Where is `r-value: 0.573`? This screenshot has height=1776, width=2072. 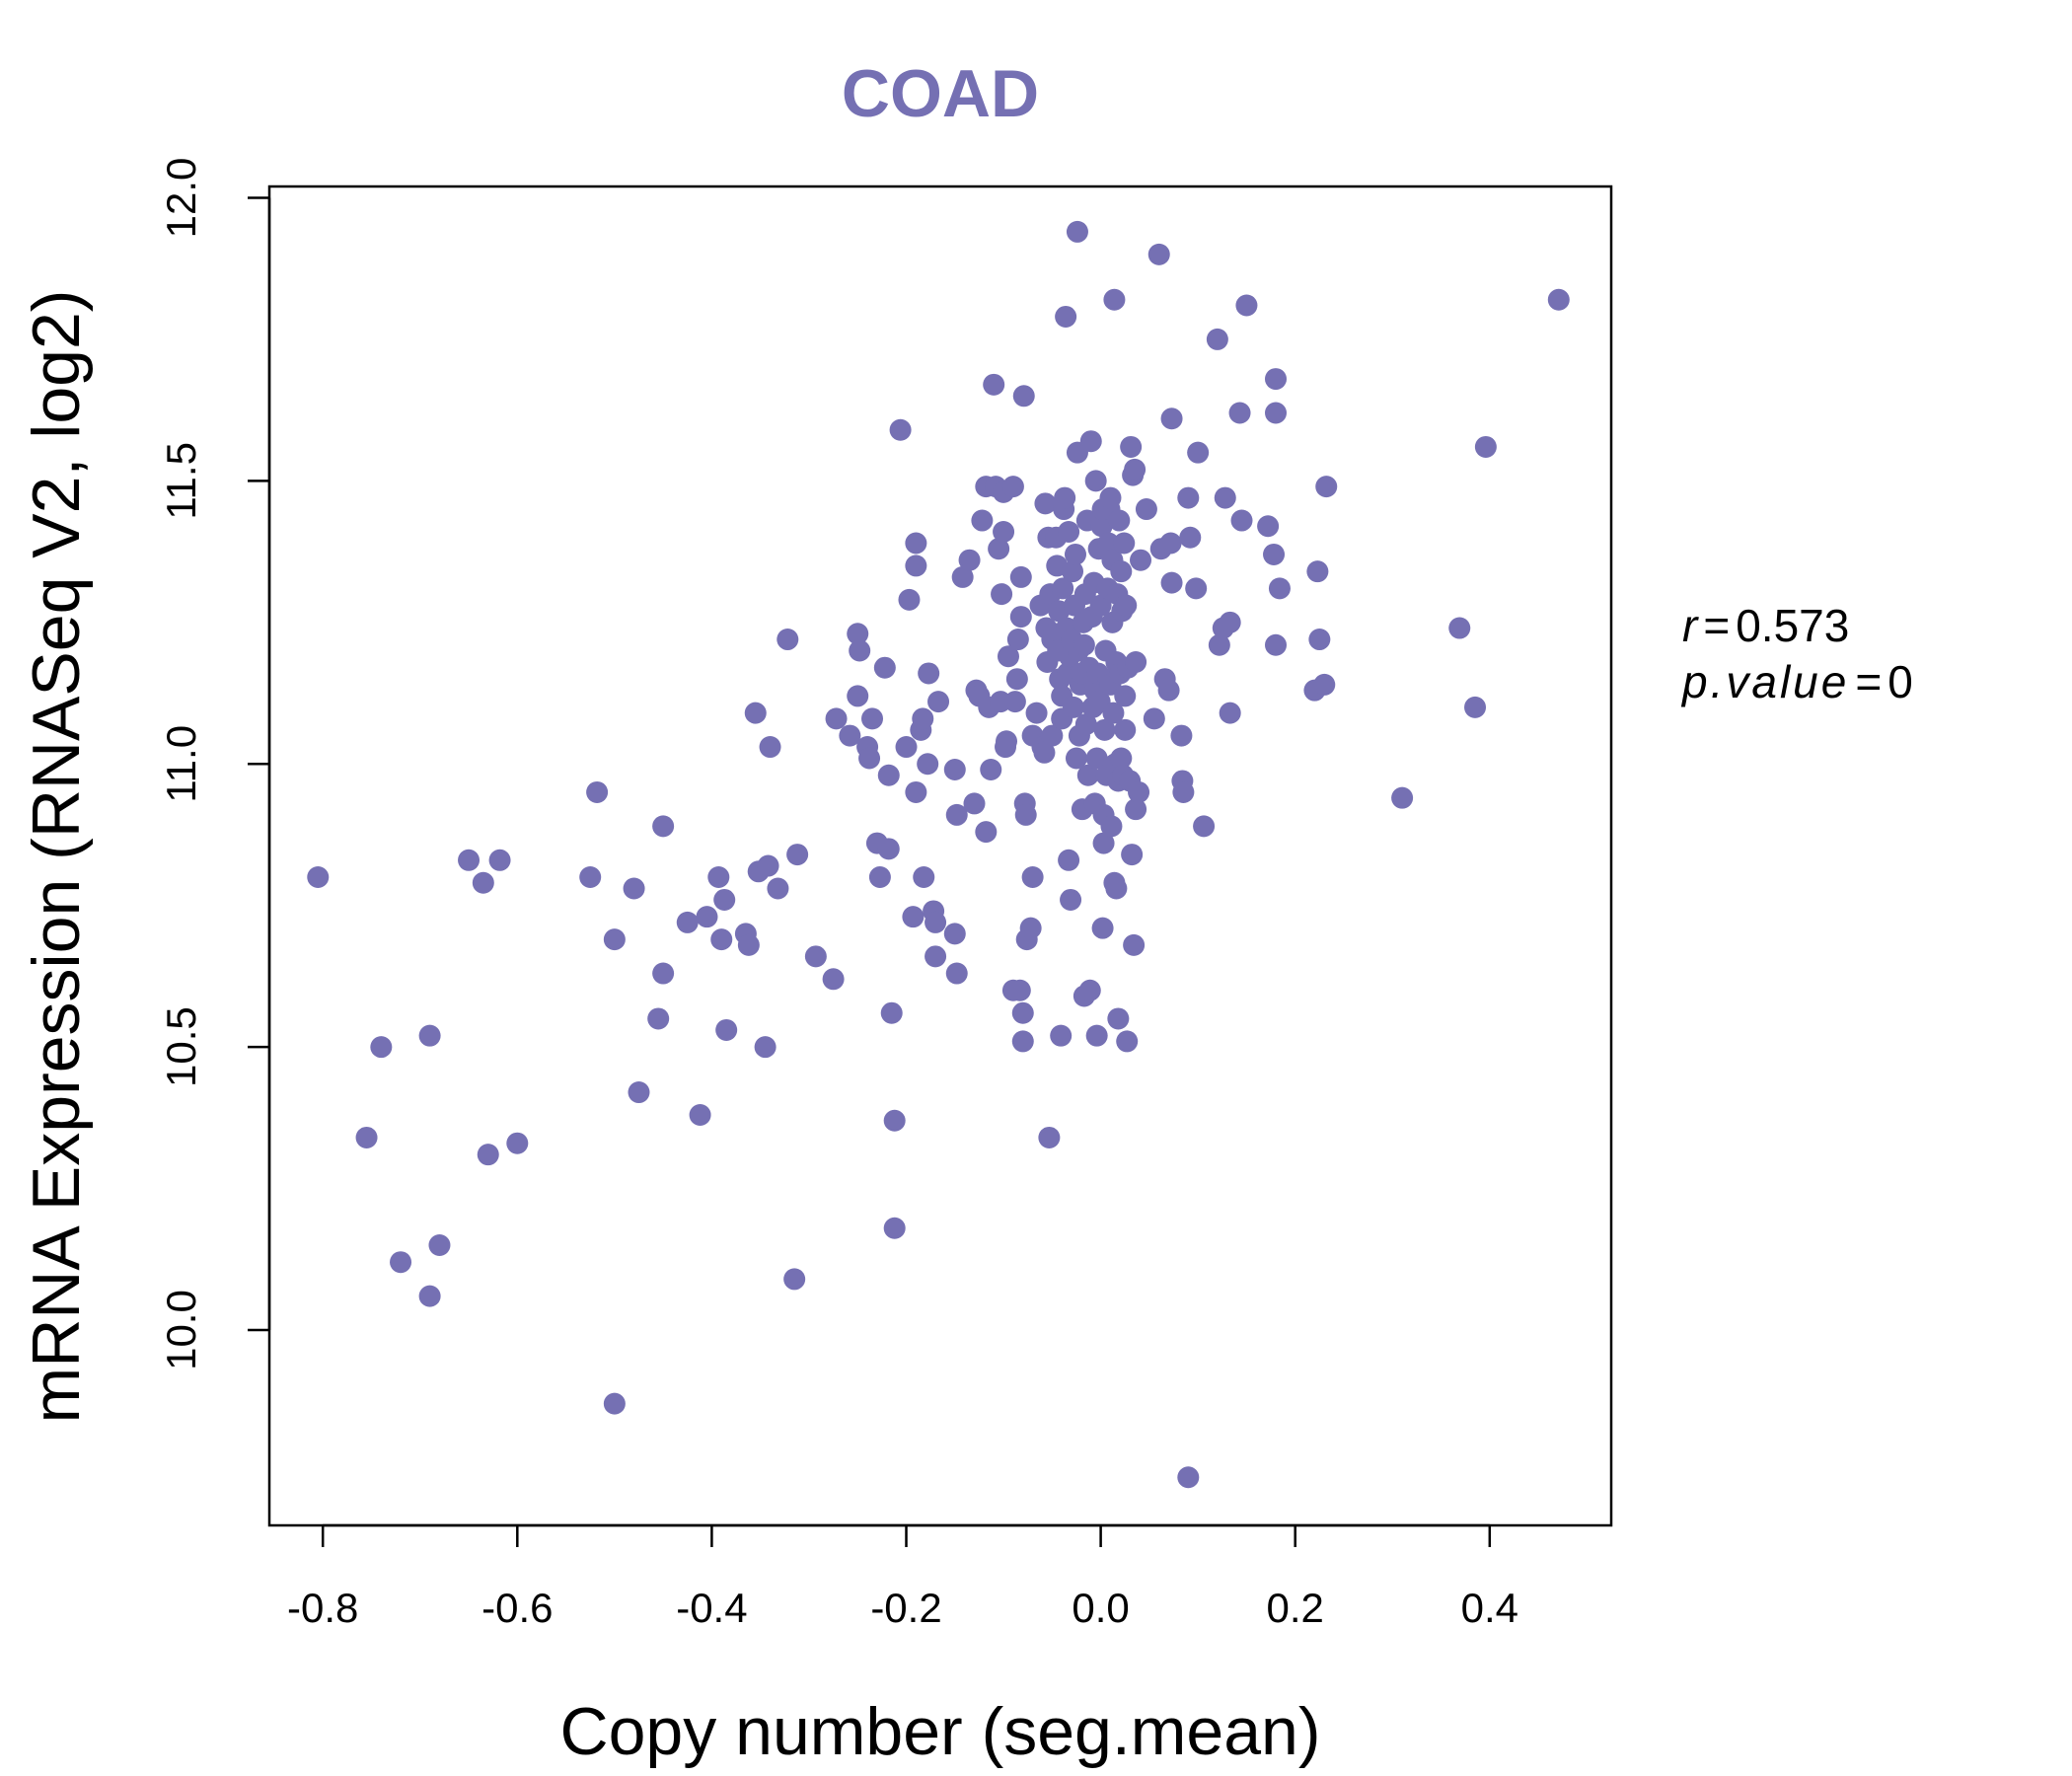 r-value: 0.573 is located at coordinates (1793, 625).